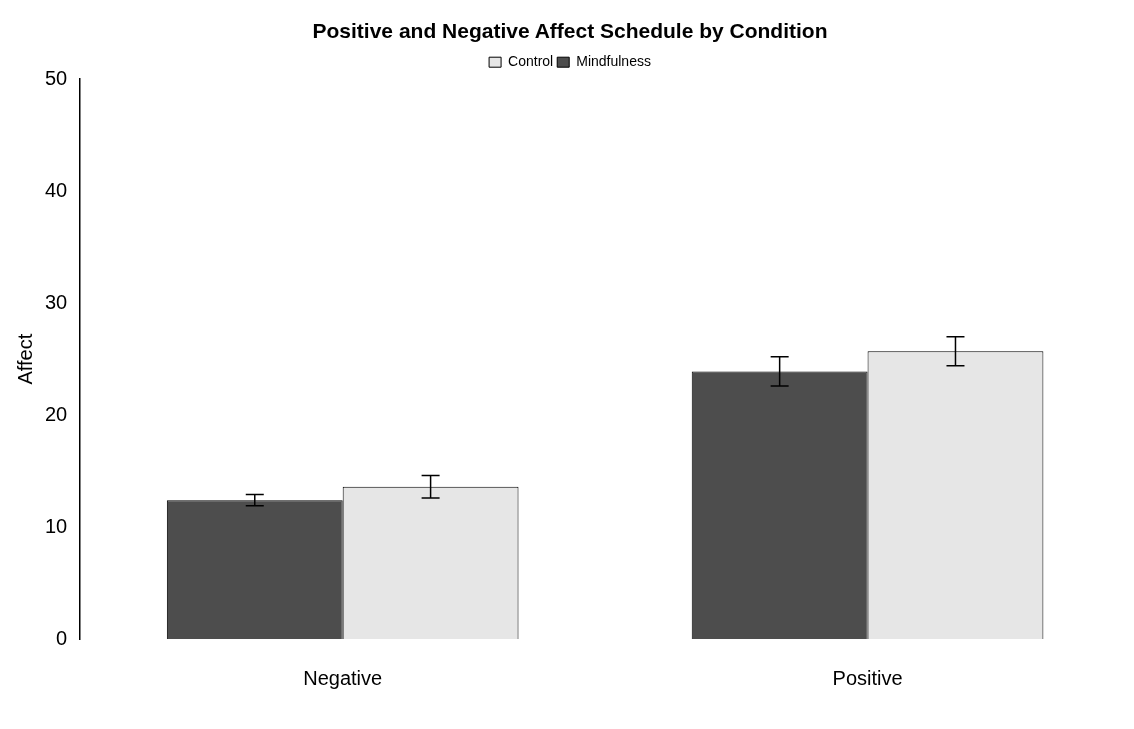  Describe the element at coordinates (570, 31) in the screenshot. I see `chart-title: Positive and Negative Affect Schedule by Condition` at that location.